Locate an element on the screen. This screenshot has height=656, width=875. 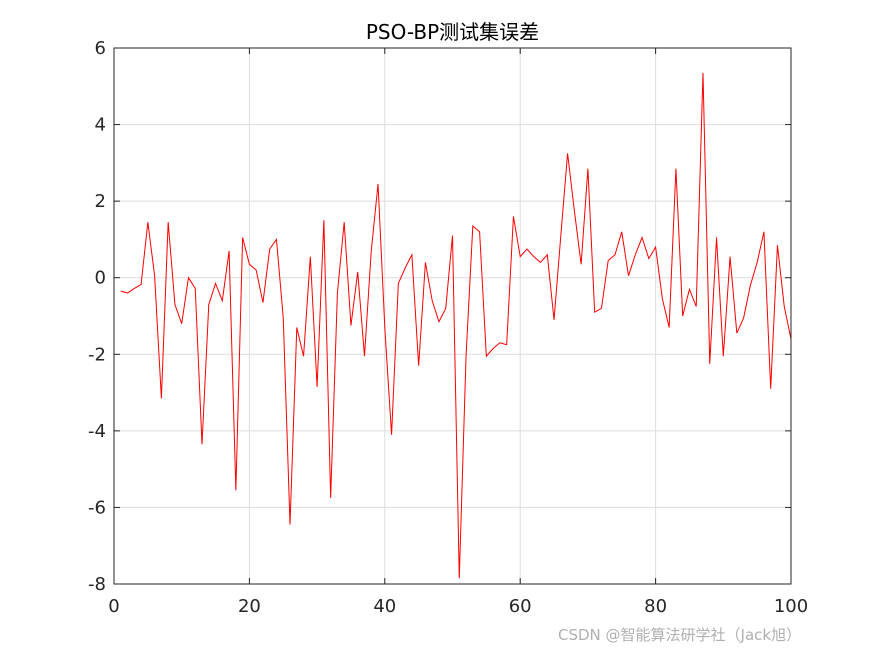
watermark: CSDN @智能算法研学社（Jack旭） is located at coordinates (680, 635).